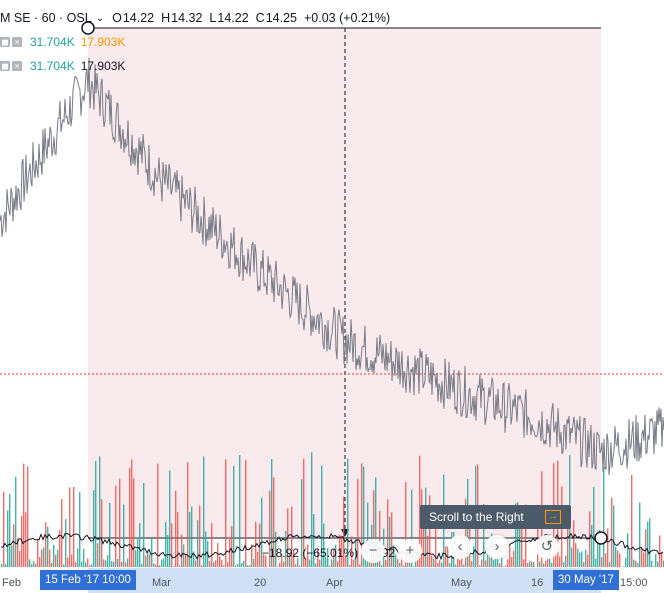 The width and height of the screenshot is (664, 593). I want to click on change-value: +0.03 (+0.21%), so click(347, 18).